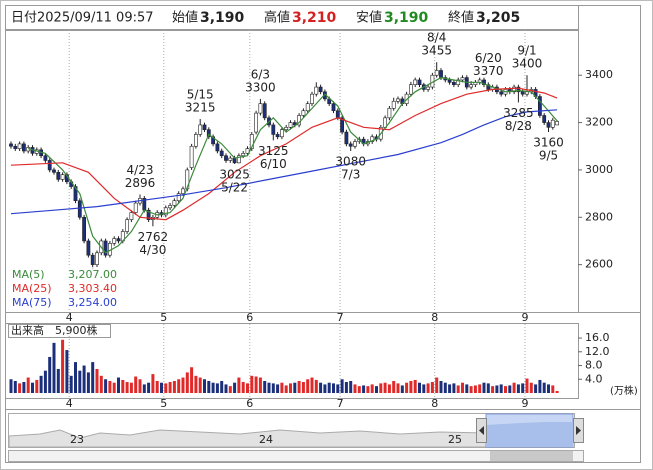 The width and height of the screenshot is (653, 470). What do you see at coordinates (200, 95) in the screenshot?
I see `annotation-date: 5/15` at bounding box center [200, 95].